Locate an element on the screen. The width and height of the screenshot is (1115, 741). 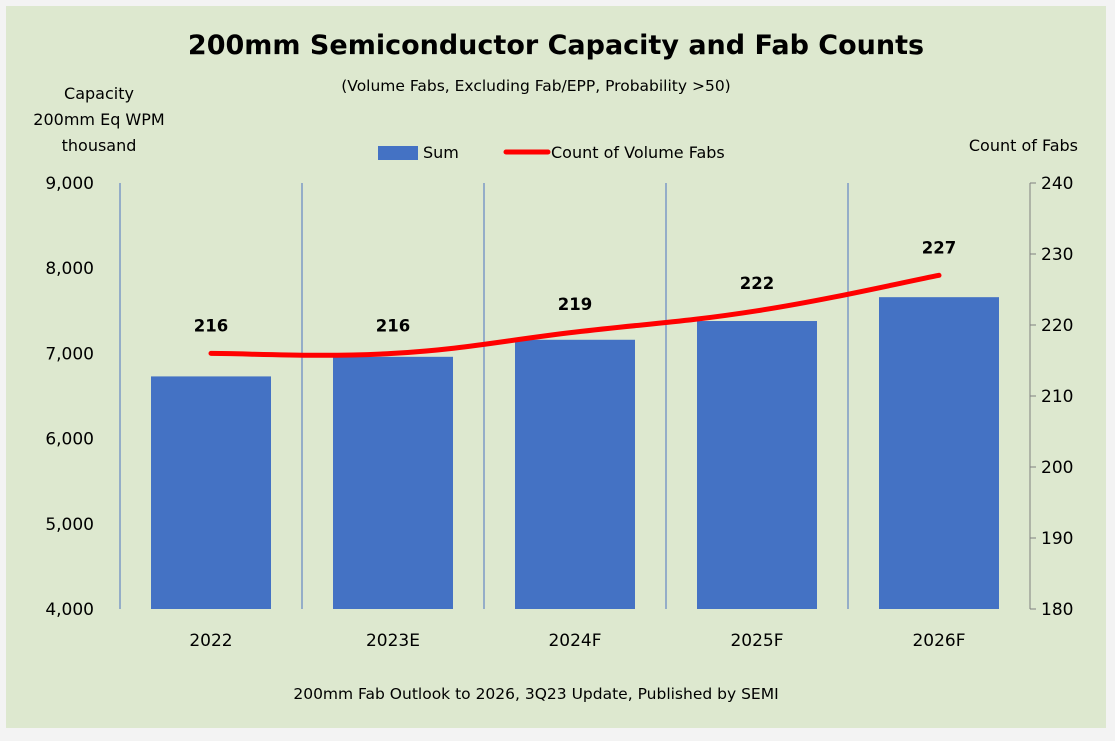
data-label-2024F: 219 is located at coordinates (575, 304).